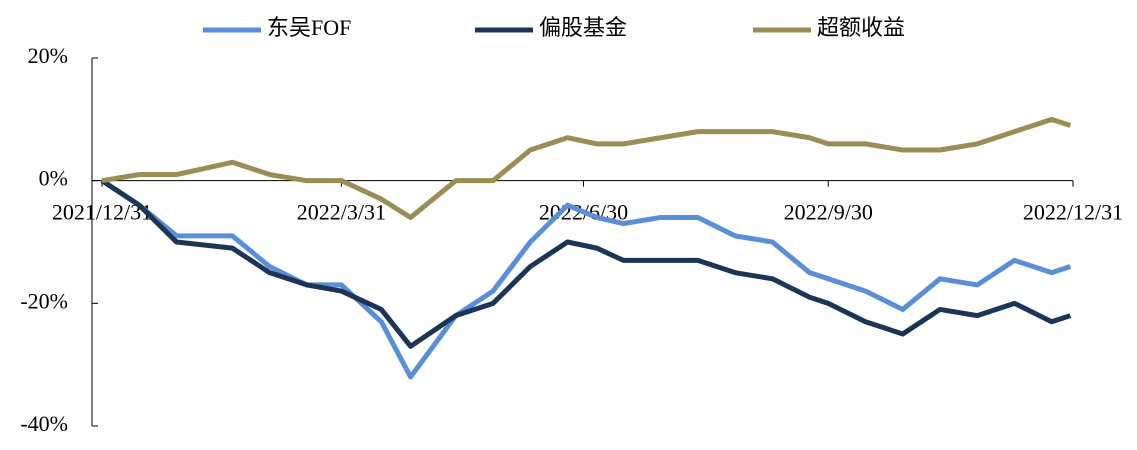 Image resolution: width=1137 pixels, height=450 pixels. I want to click on legend-label: 超额收益, so click(861, 27).